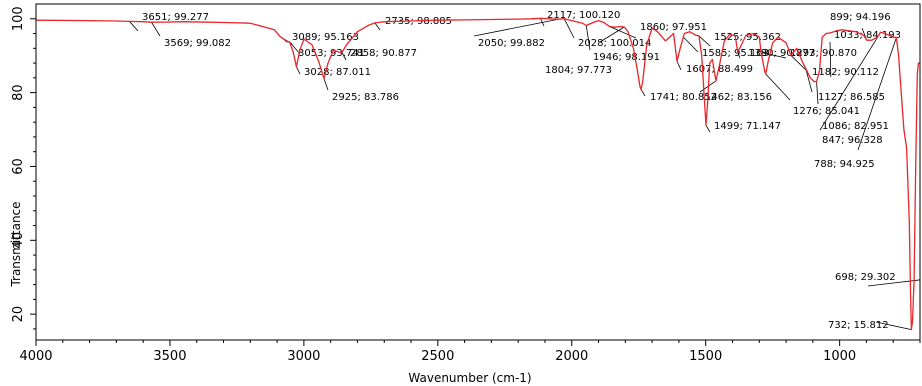 This screenshot has height=386, width=922. I want to click on x-tick-label: 4000, so click(35, 356).